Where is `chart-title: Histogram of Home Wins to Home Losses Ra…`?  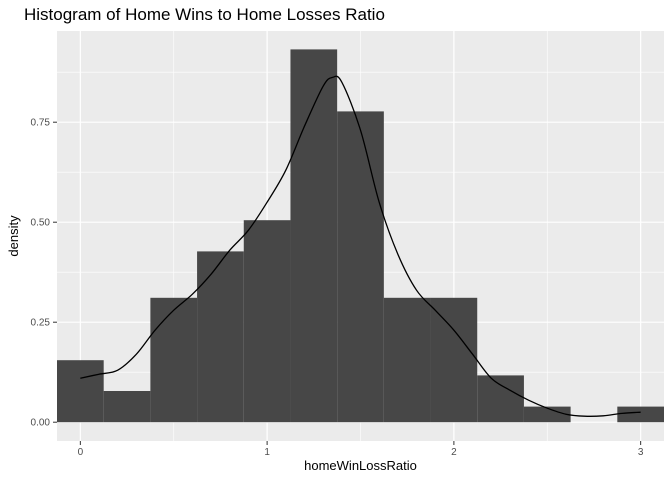 chart-title: Histogram of Home Wins to Home Losses Ra… is located at coordinates (204, 14).